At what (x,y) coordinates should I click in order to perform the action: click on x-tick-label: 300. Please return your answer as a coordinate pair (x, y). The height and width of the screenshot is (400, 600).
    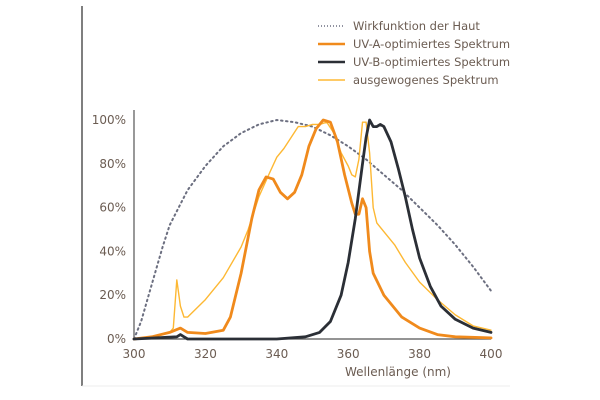
    Looking at the image, I should click on (134, 354).